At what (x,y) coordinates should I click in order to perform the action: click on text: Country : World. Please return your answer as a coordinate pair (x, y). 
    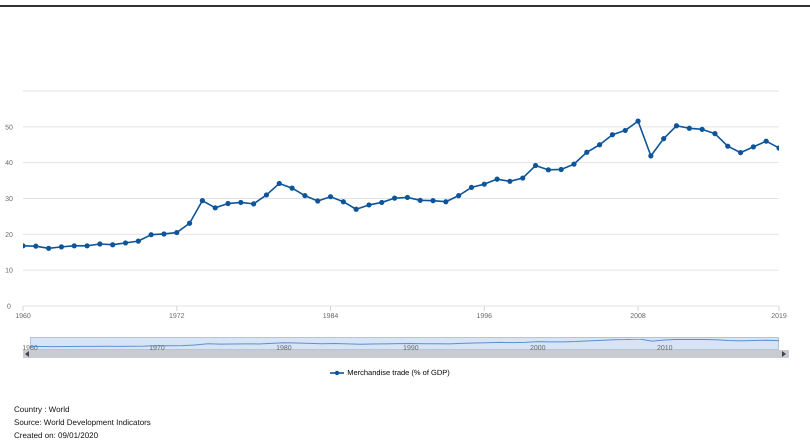
    Looking at the image, I should click on (42, 410).